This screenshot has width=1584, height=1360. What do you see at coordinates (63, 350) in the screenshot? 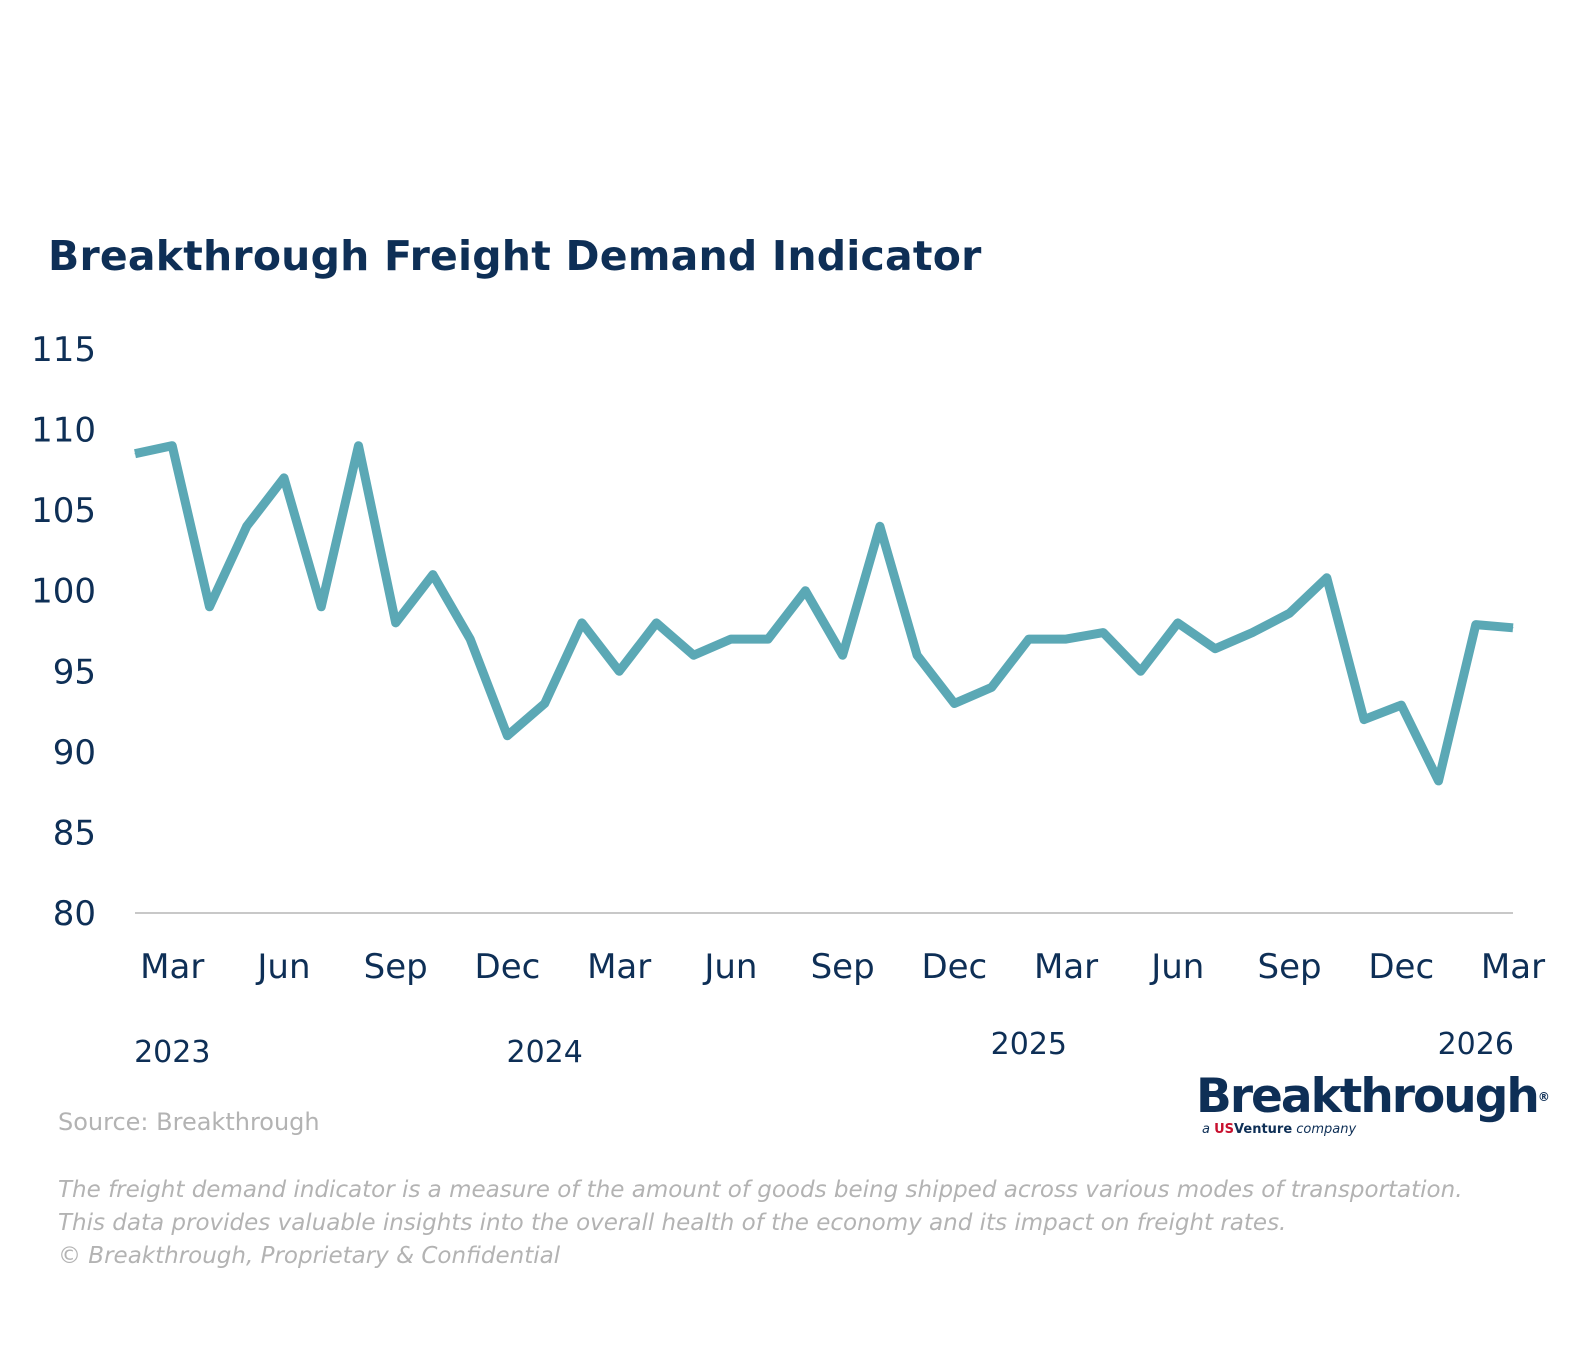
I see `y-tick-label: 115` at bounding box center [63, 350].